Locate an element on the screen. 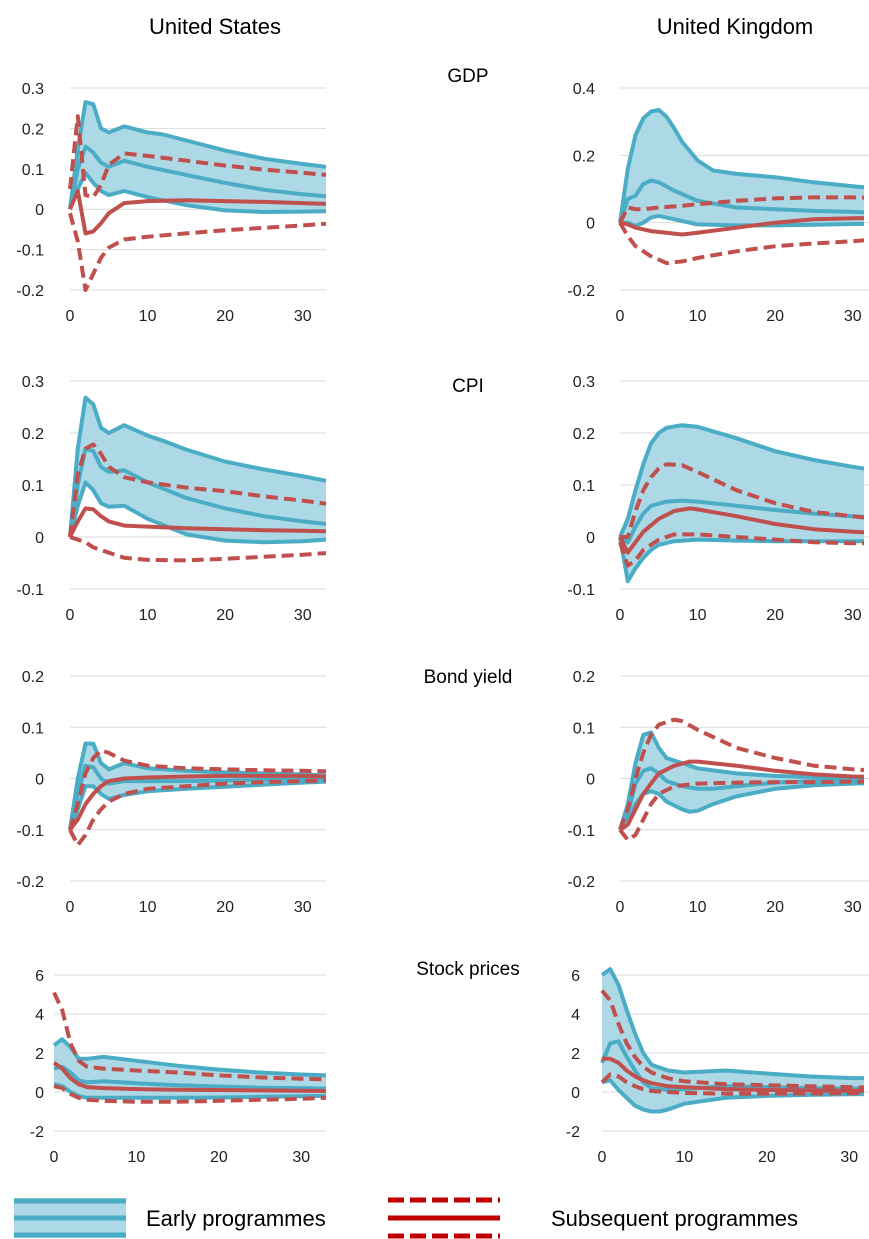  panel-united-states-bond-yield: -0.2 -0.1 0 0.1 0.2 0 10 20 30 is located at coordinates (171, 792).